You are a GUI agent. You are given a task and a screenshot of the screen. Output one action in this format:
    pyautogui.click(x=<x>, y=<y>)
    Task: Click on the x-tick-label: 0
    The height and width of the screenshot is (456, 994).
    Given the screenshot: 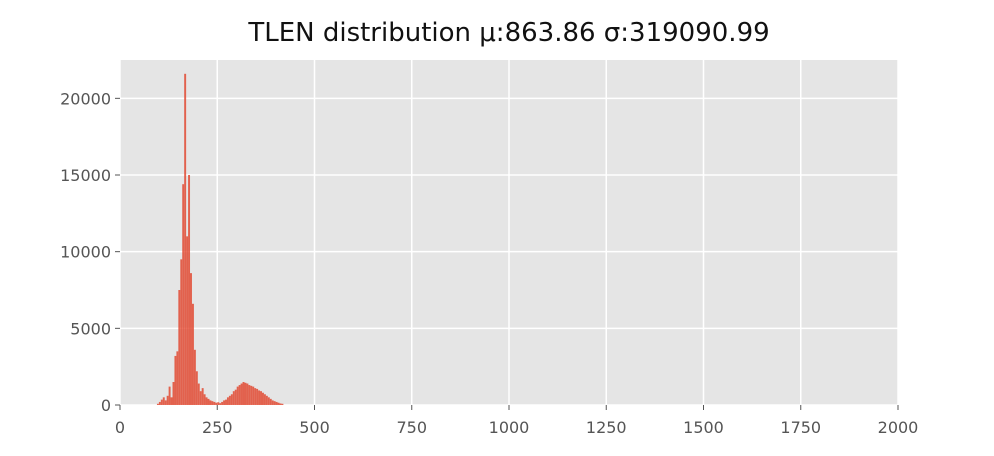 What is the action you would take?
    pyautogui.click(x=120, y=427)
    